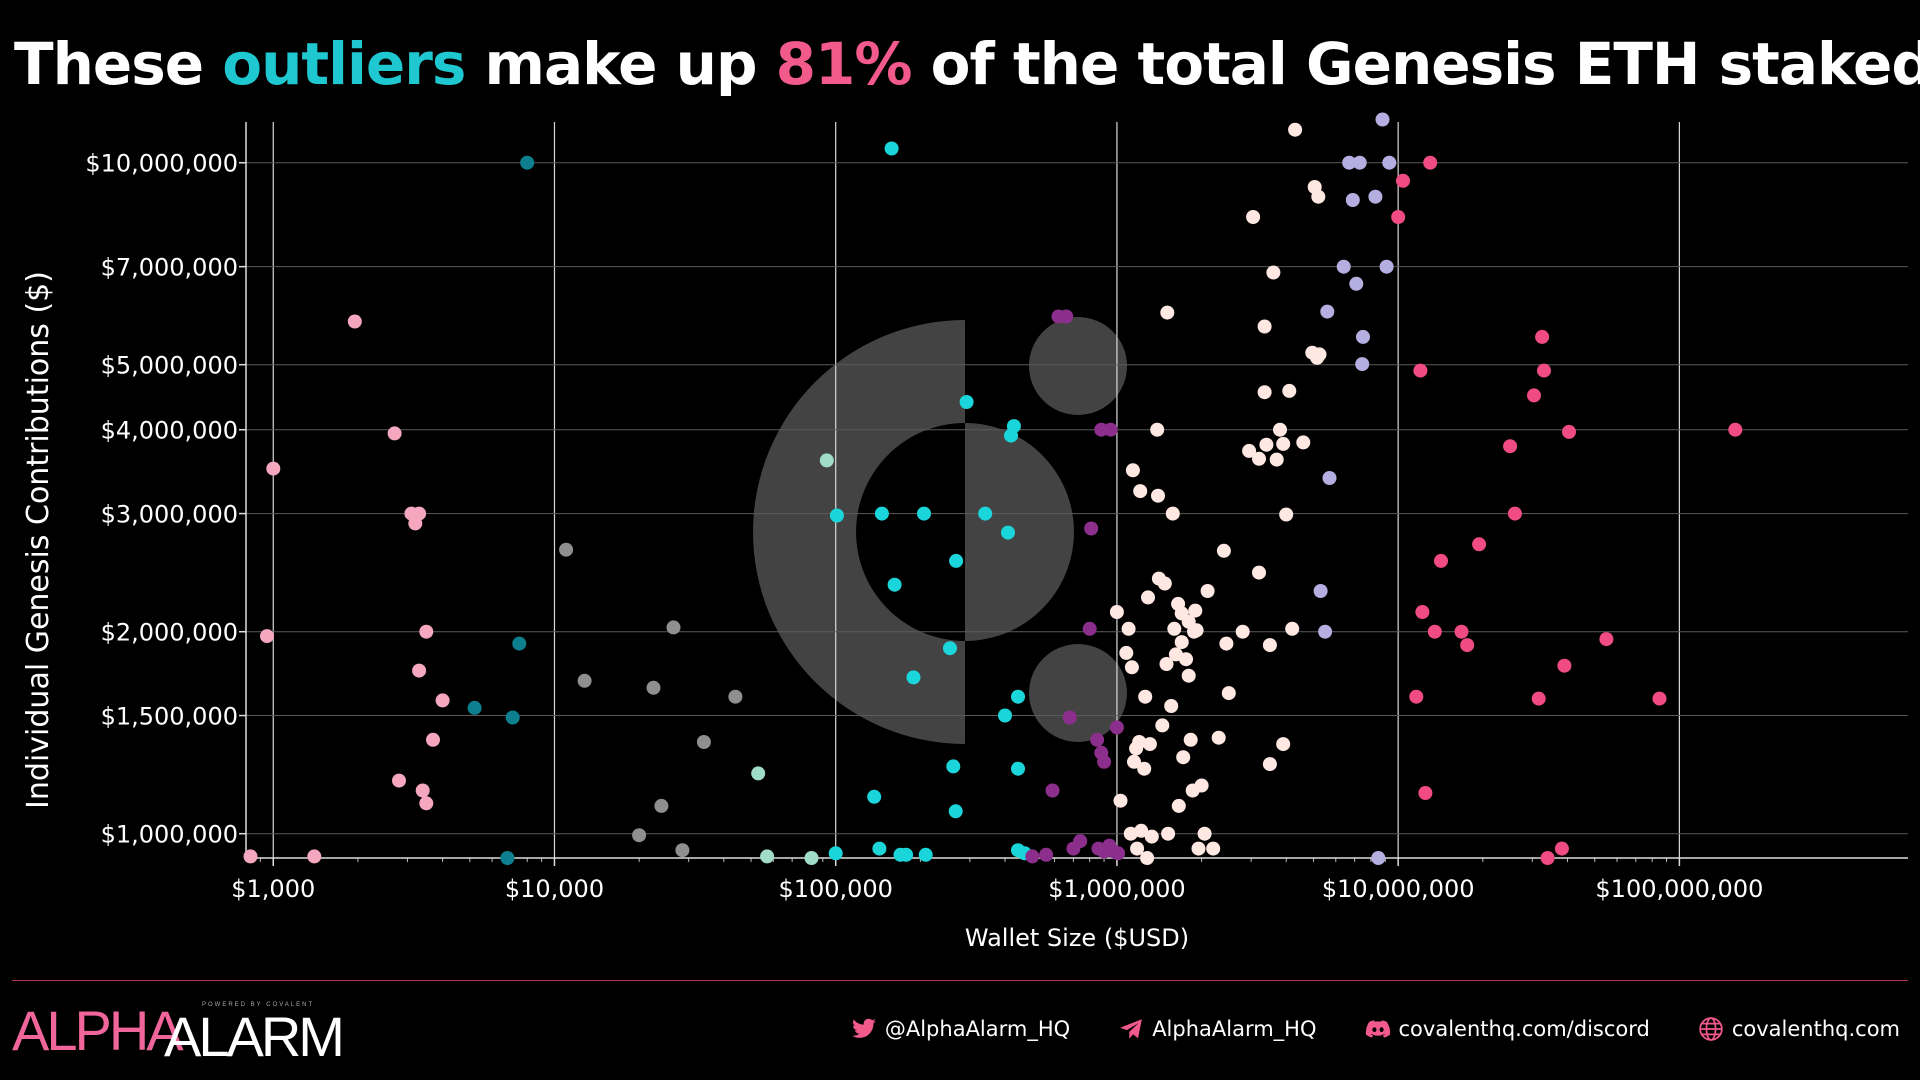 The height and width of the screenshot is (1080, 1920). I want to click on footer-divider, so click(960, 980).